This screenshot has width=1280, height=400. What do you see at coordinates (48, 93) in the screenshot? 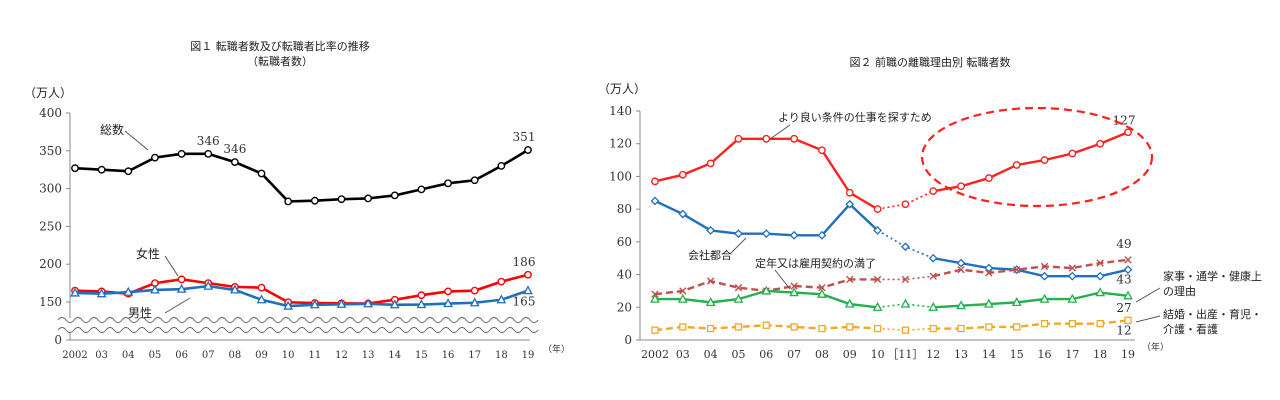
I see `figure-1-y-unit: （万人）` at bounding box center [48, 93].